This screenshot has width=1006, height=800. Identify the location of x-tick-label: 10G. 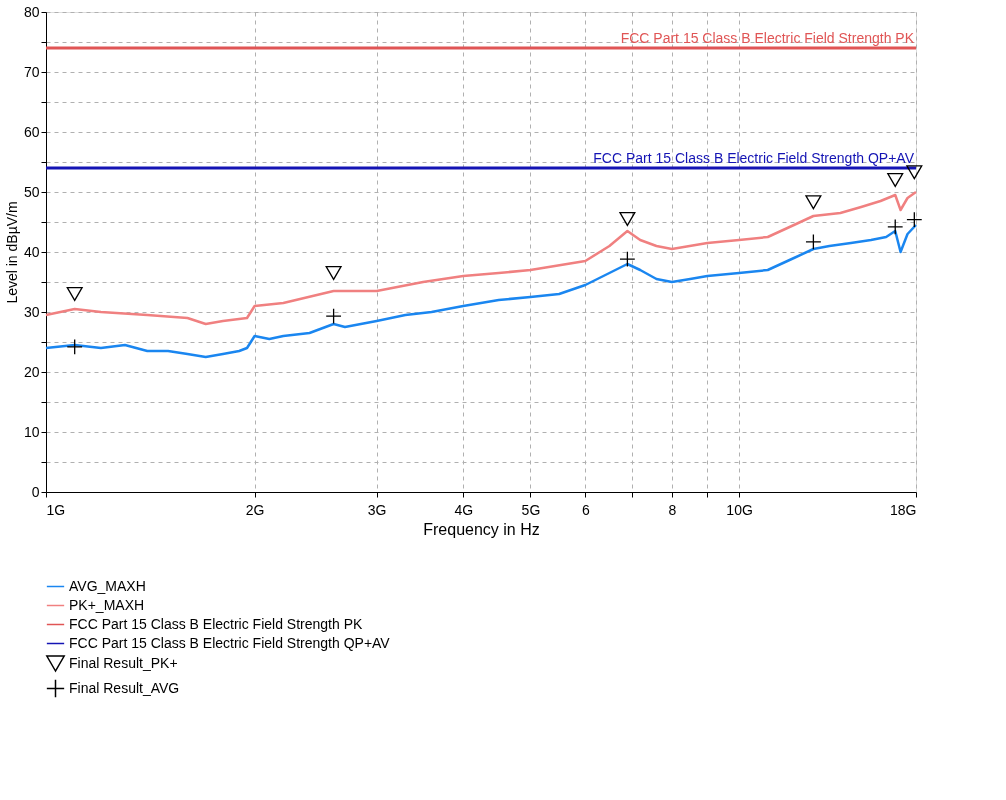
(739, 509).